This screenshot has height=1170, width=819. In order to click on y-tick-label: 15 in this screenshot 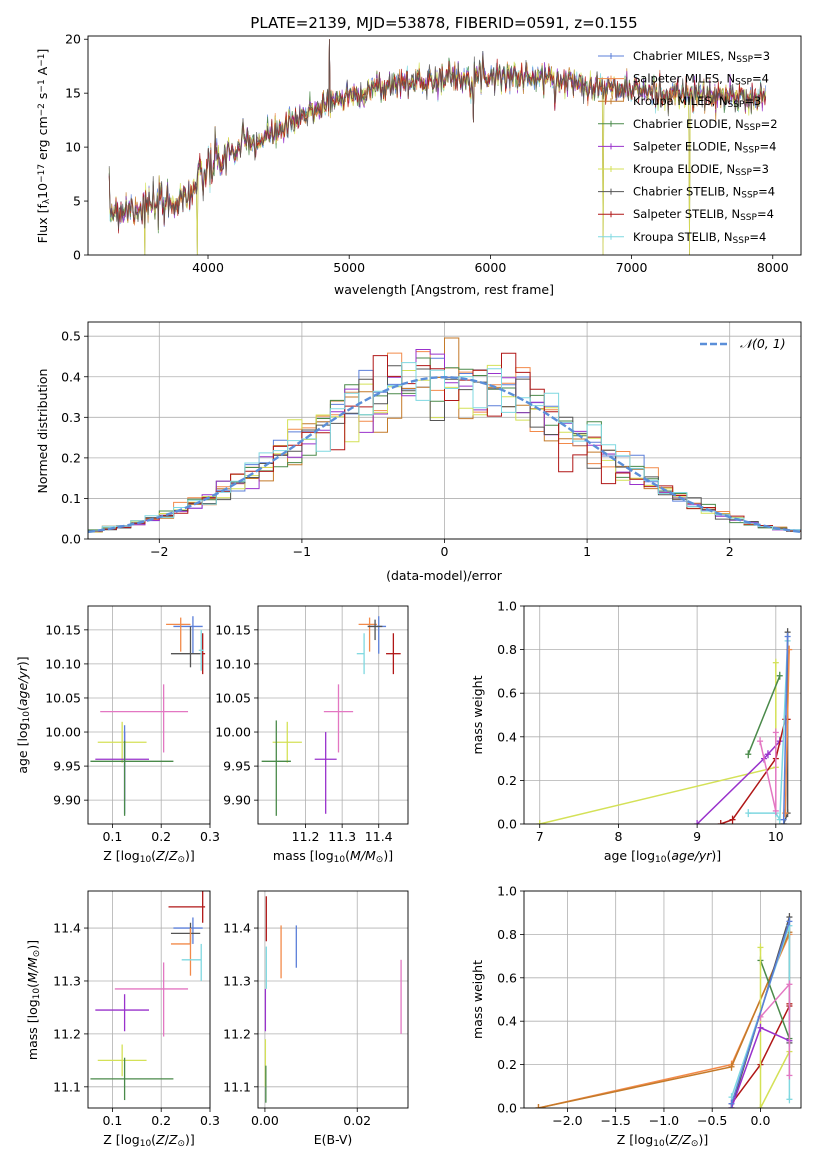, I will do `click(73, 93)`.